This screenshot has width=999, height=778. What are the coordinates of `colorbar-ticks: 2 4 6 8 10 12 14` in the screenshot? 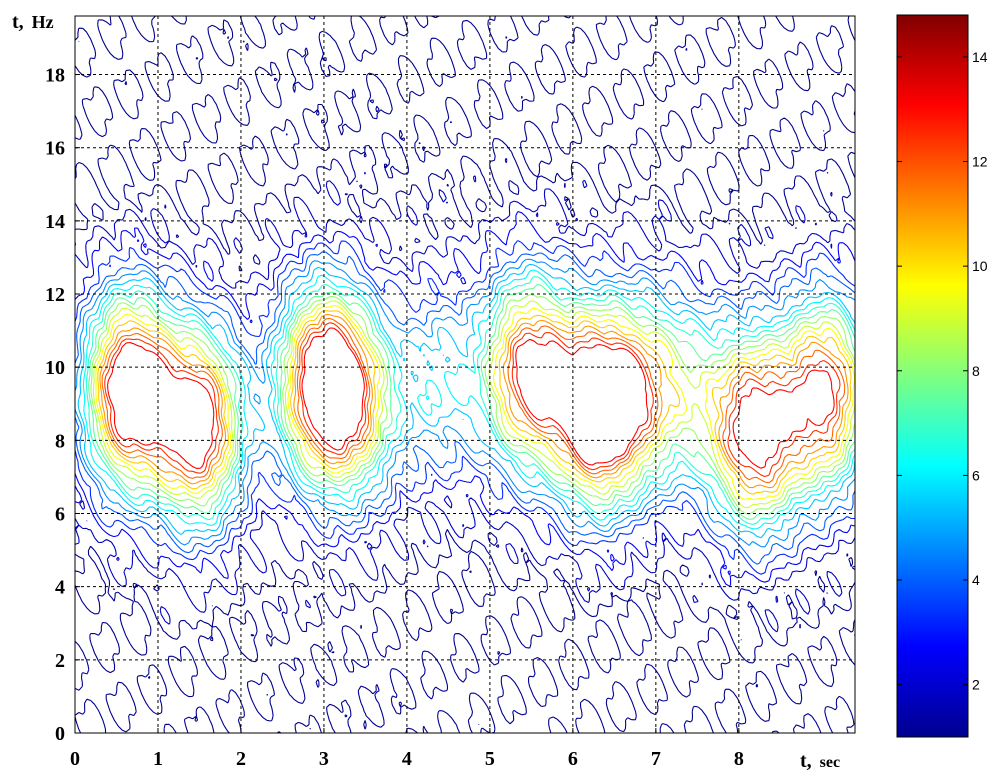 It's located at (942, 371).